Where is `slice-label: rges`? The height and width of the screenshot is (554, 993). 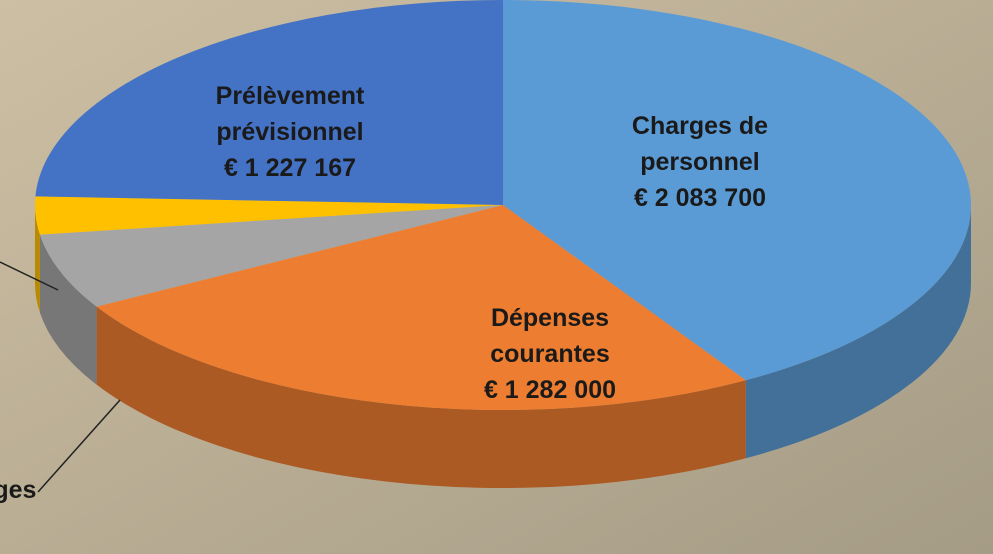 slice-label: rges is located at coordinates (40, 490).